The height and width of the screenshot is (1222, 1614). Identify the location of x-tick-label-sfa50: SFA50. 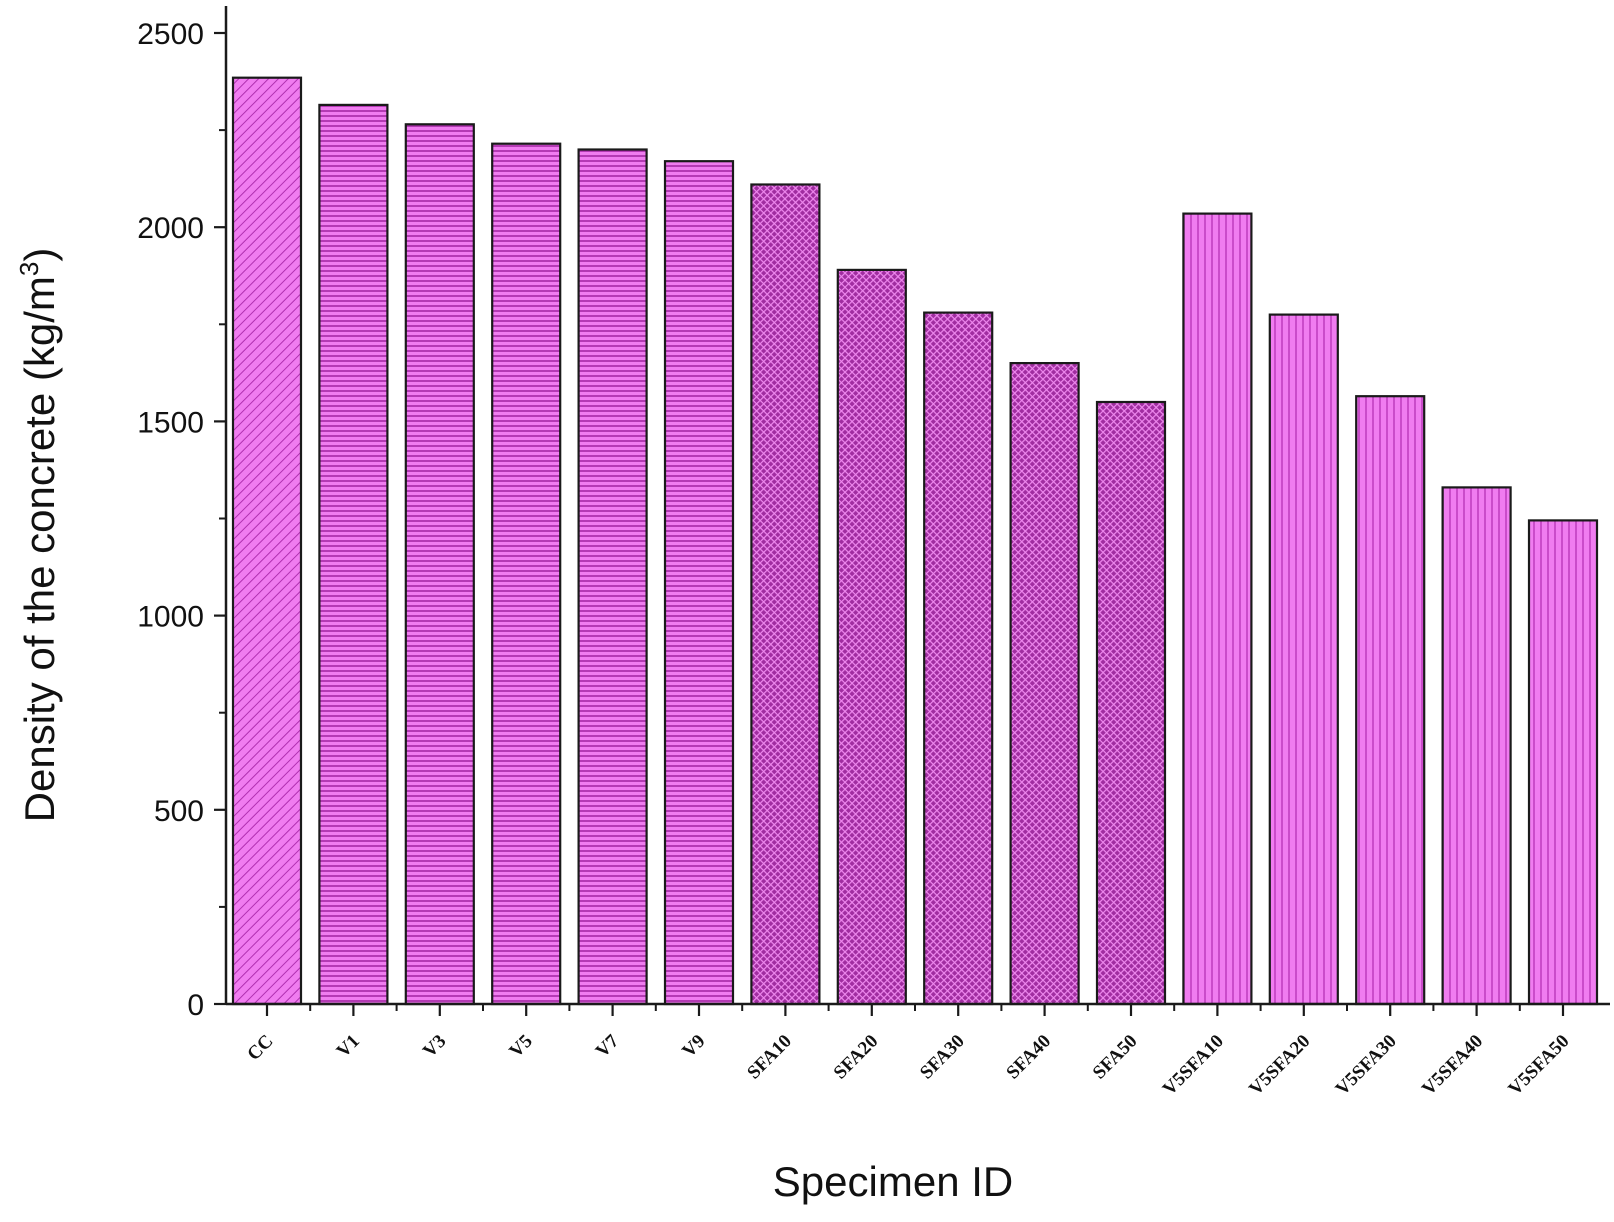
(1115, 1057).